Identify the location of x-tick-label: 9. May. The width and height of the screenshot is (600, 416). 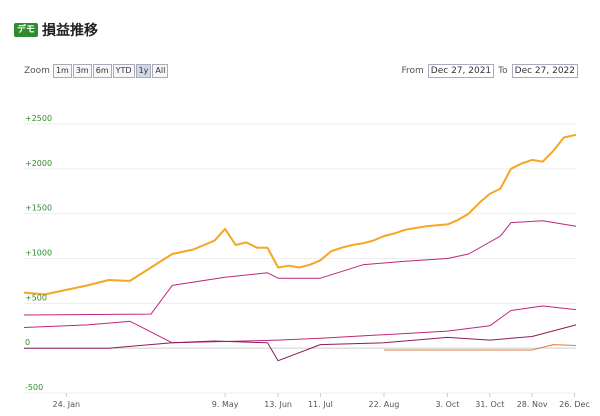
(225, 404).